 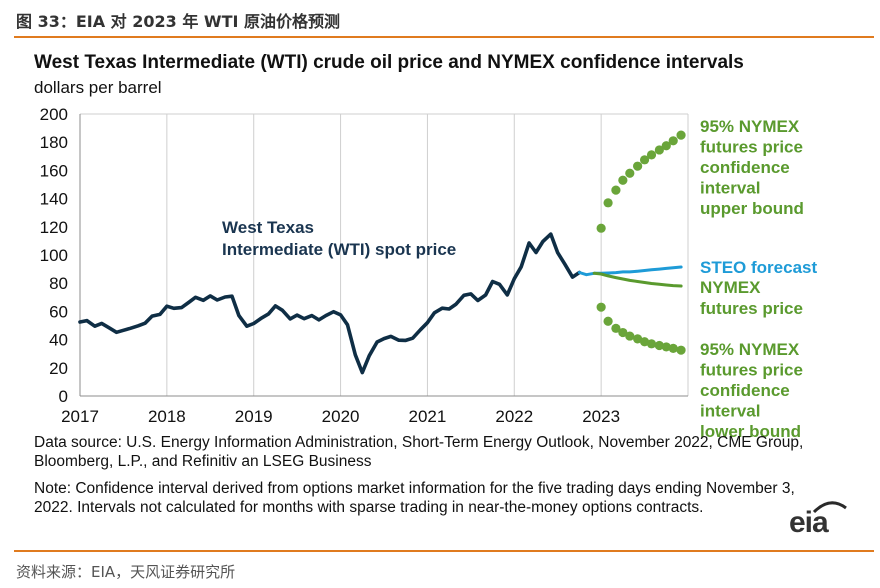 I want to click on x-tick-label: 2019, so click(x=254, y=416).